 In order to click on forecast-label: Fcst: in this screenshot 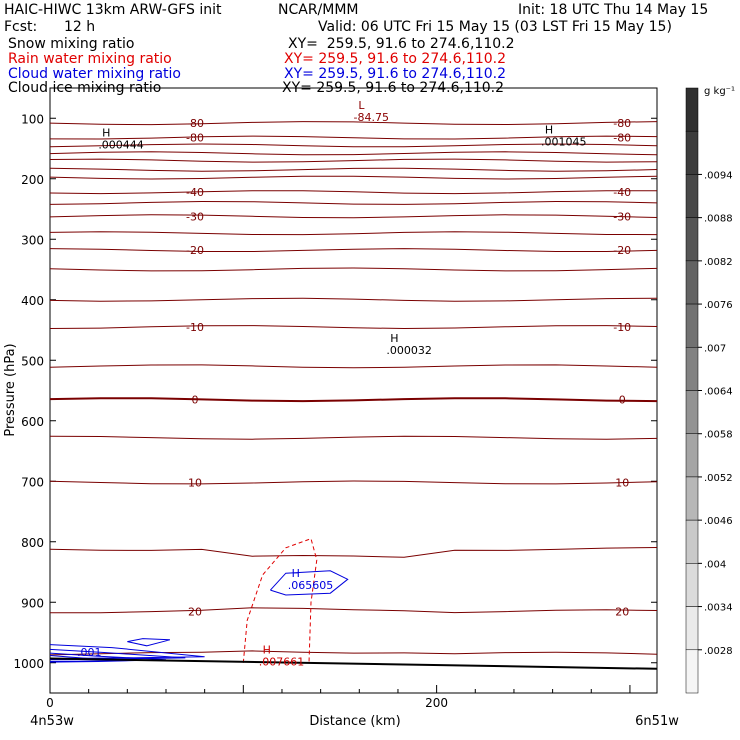, I will do `click(21, 27)`.